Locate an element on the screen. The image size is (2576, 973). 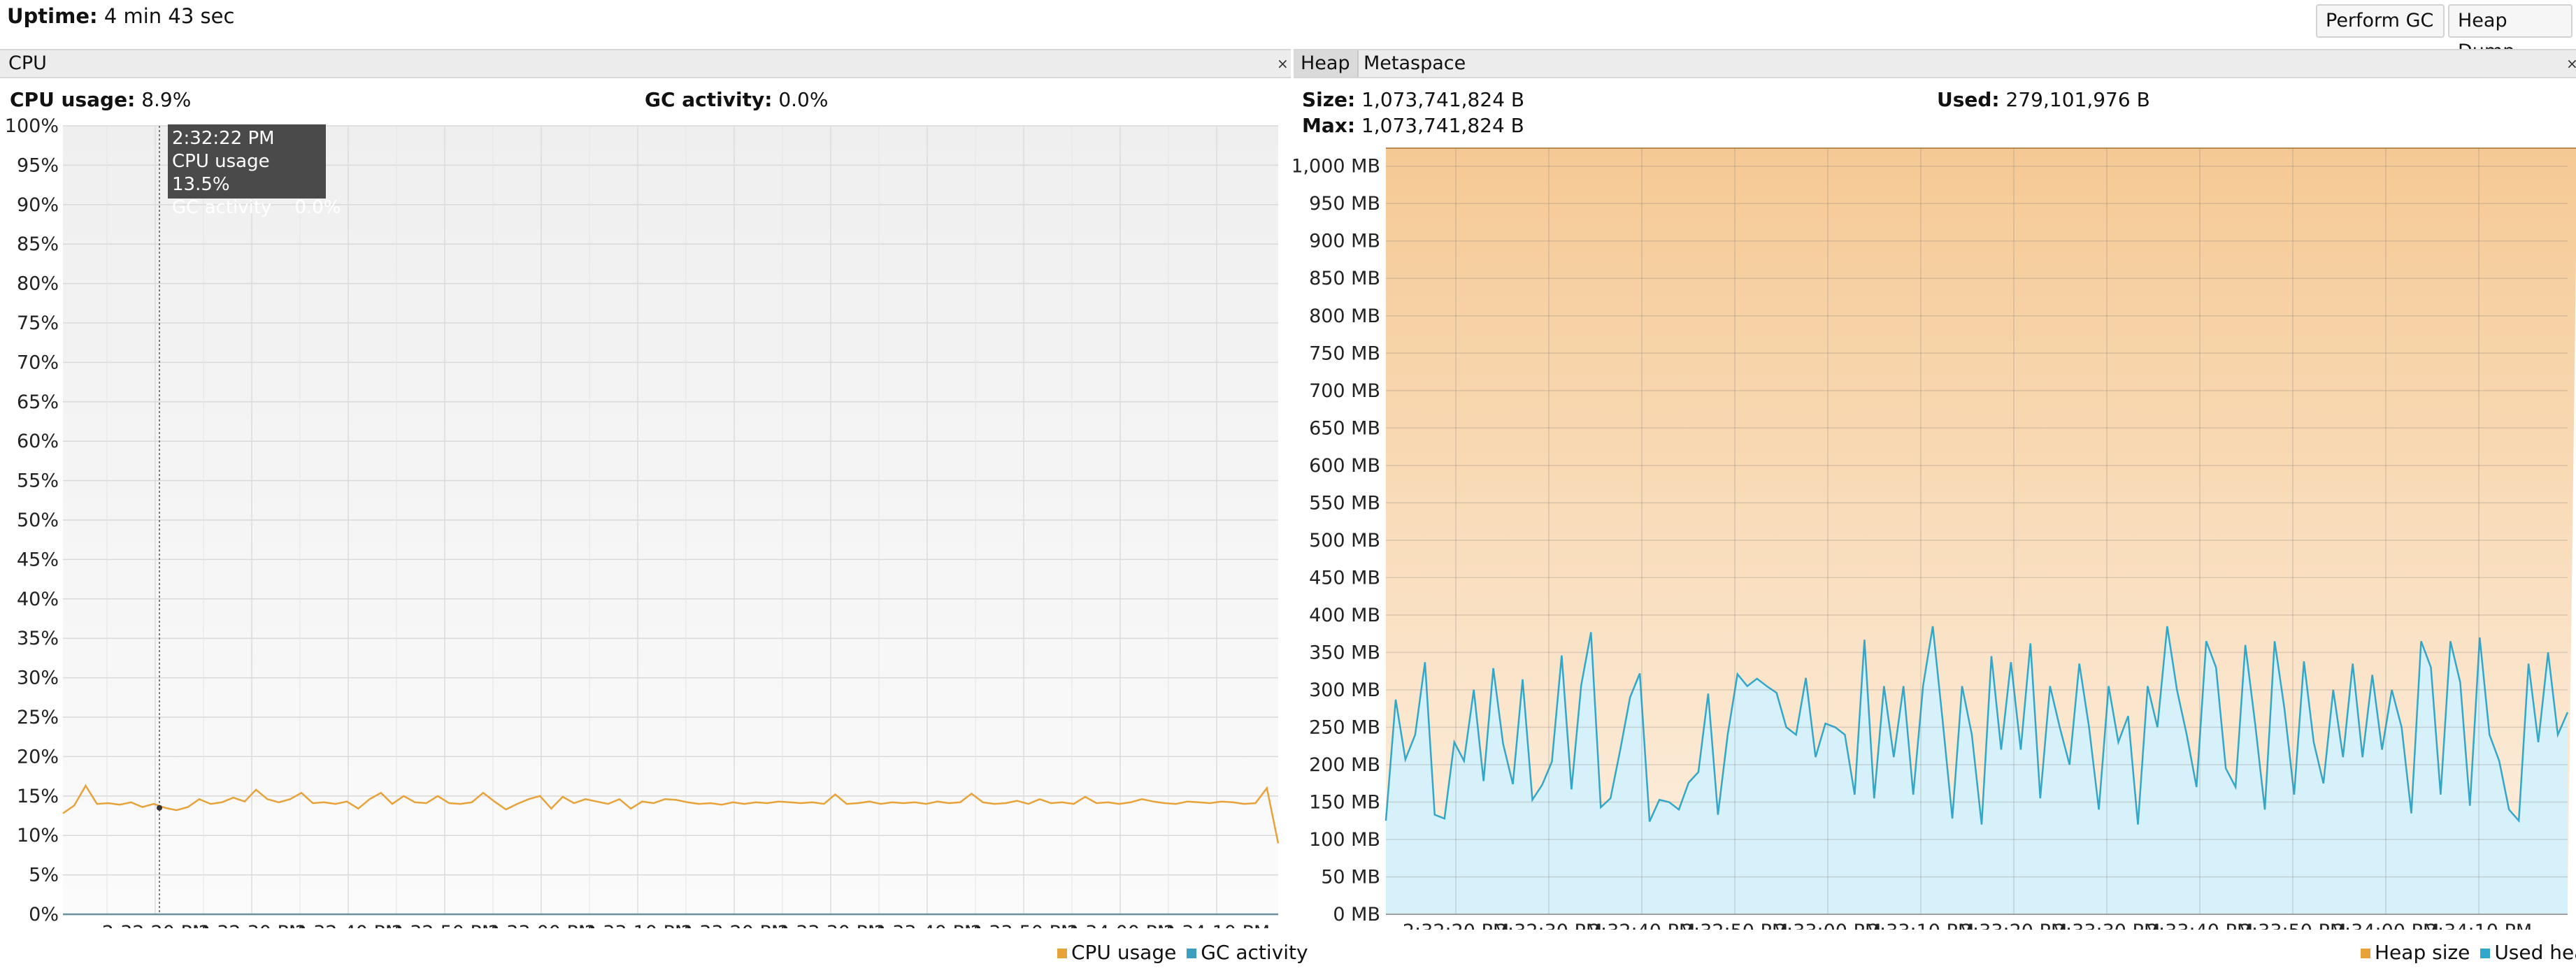
cpu-crosshair-marker is located at coordinates (159, 808).